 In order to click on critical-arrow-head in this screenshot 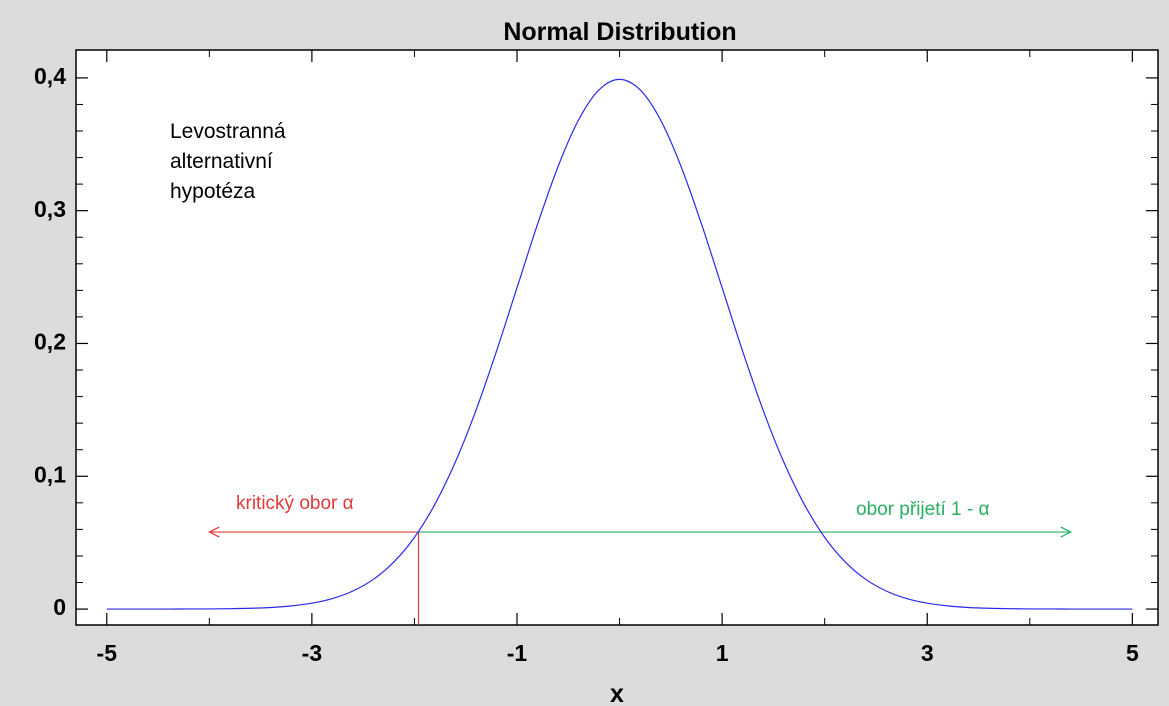, I will do `click(213, 532)`.